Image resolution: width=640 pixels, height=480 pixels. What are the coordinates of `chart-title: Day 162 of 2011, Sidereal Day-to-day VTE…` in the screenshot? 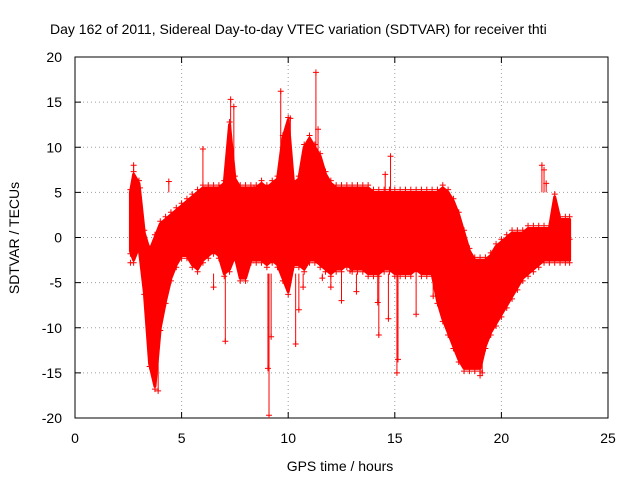 It's located at (298, 29).